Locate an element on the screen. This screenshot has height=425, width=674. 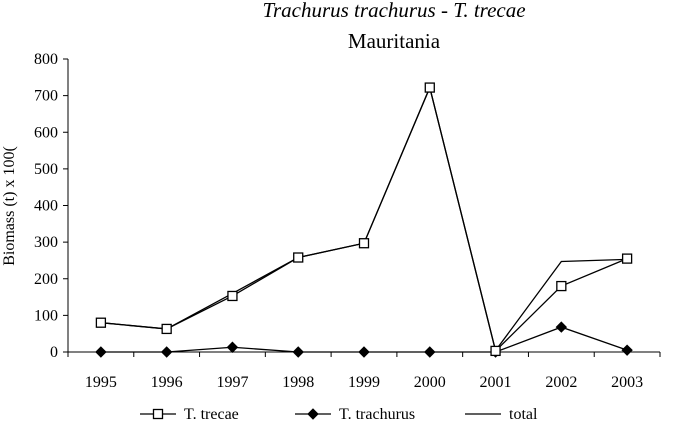
chart-title: Trachurus trachurus - T. trecae is located at coordinates (393, 11).